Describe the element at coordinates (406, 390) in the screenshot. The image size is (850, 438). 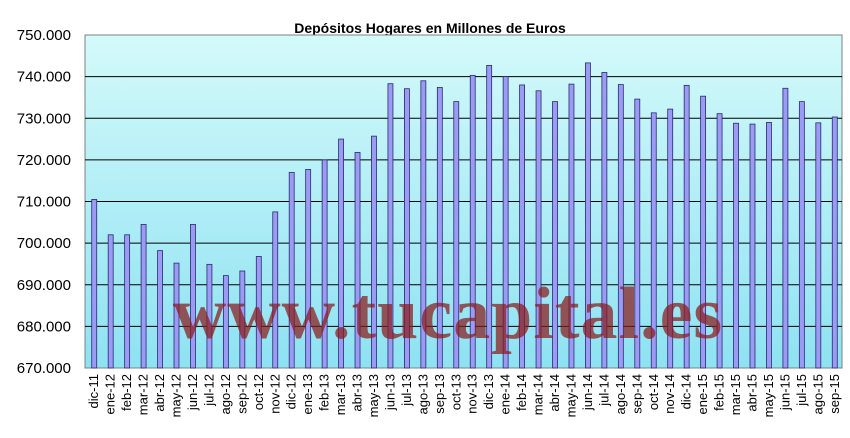
I see `x-tick-label: jul-13` at that location.